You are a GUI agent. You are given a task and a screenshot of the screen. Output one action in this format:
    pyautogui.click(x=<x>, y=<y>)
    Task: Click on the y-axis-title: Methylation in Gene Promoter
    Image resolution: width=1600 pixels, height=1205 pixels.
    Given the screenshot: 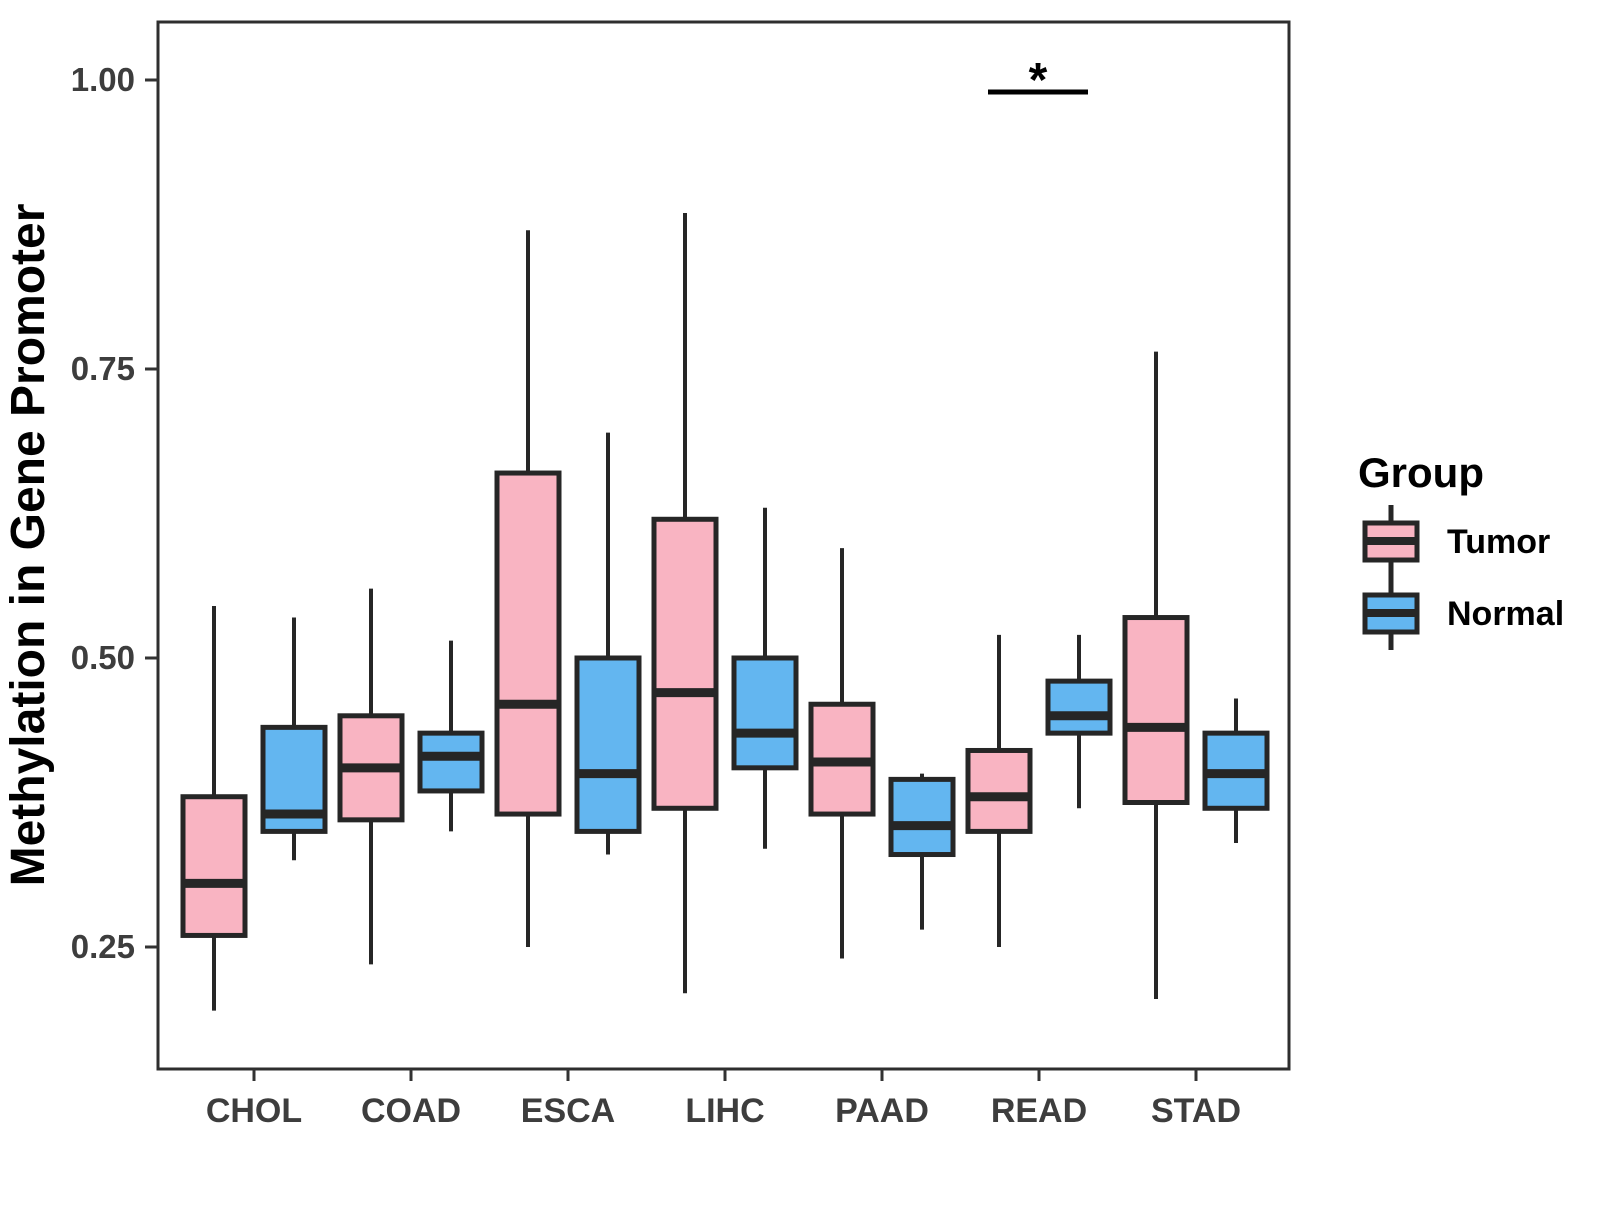 What is the action you would take?
    pyautogui.click(x=28, y=545)
    